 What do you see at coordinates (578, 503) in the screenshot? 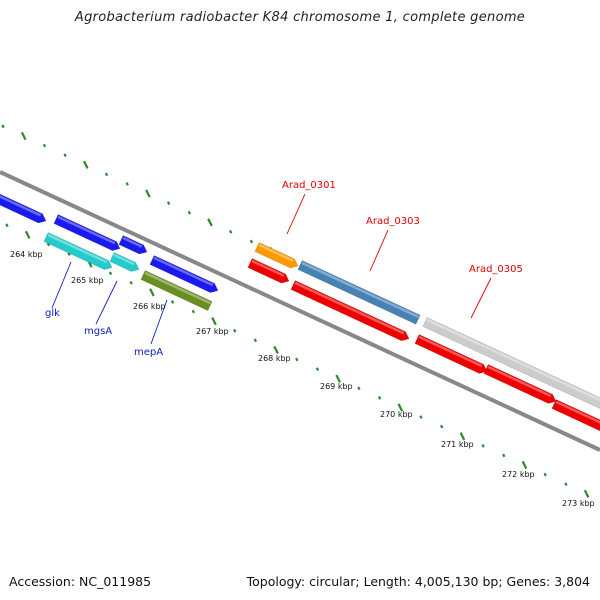
I see `kbp-label: 273 kbp` at bounding box center [578, 503].